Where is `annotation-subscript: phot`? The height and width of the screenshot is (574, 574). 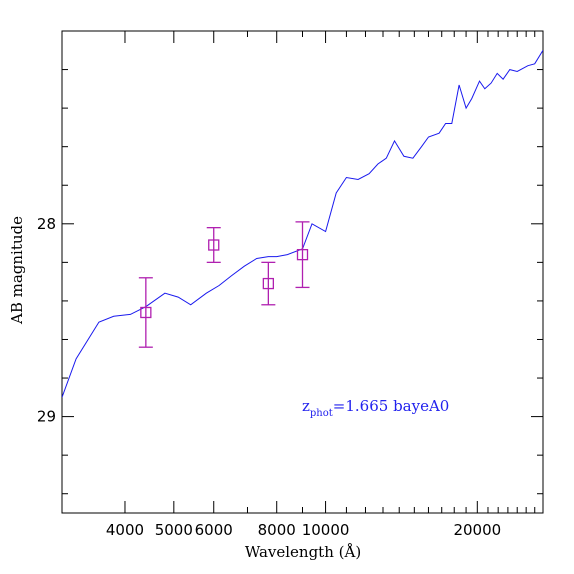
annotation-subscript: phot is located at coordinates (321, 413).